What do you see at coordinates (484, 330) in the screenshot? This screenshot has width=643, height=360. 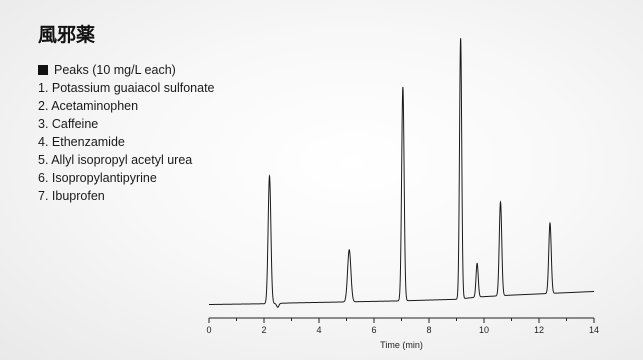 I see `x-tick-label: 10` at bounding box center [484, 330].